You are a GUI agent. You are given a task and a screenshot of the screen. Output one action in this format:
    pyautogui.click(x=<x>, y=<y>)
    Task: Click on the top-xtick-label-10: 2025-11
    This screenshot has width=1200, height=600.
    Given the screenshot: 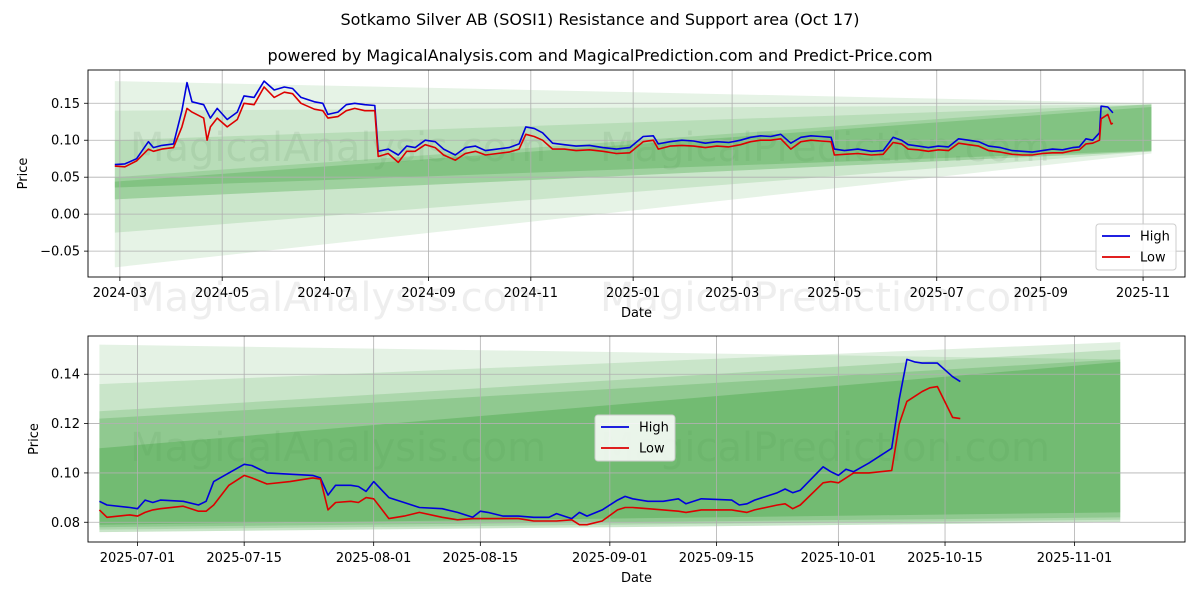 What is the action you would take?
    pyautogui.click(x=1143, y=293)
    